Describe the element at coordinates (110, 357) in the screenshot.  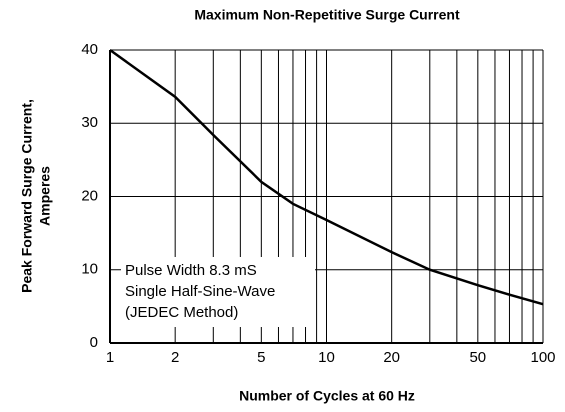
I see `x-tick-label: 1` at that location.